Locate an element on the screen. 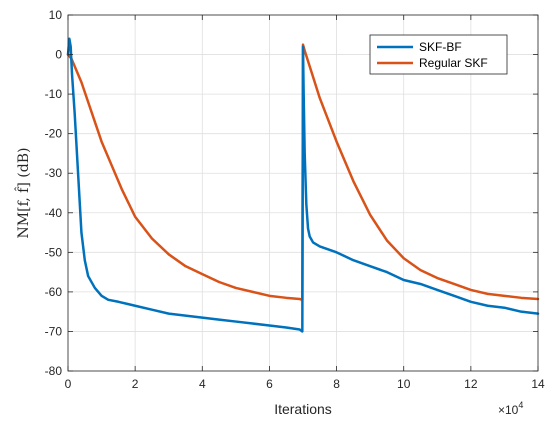 The height and width of the screenshot is (423, 550). y-tick-label: -10 is located at coordinates (54, 94).